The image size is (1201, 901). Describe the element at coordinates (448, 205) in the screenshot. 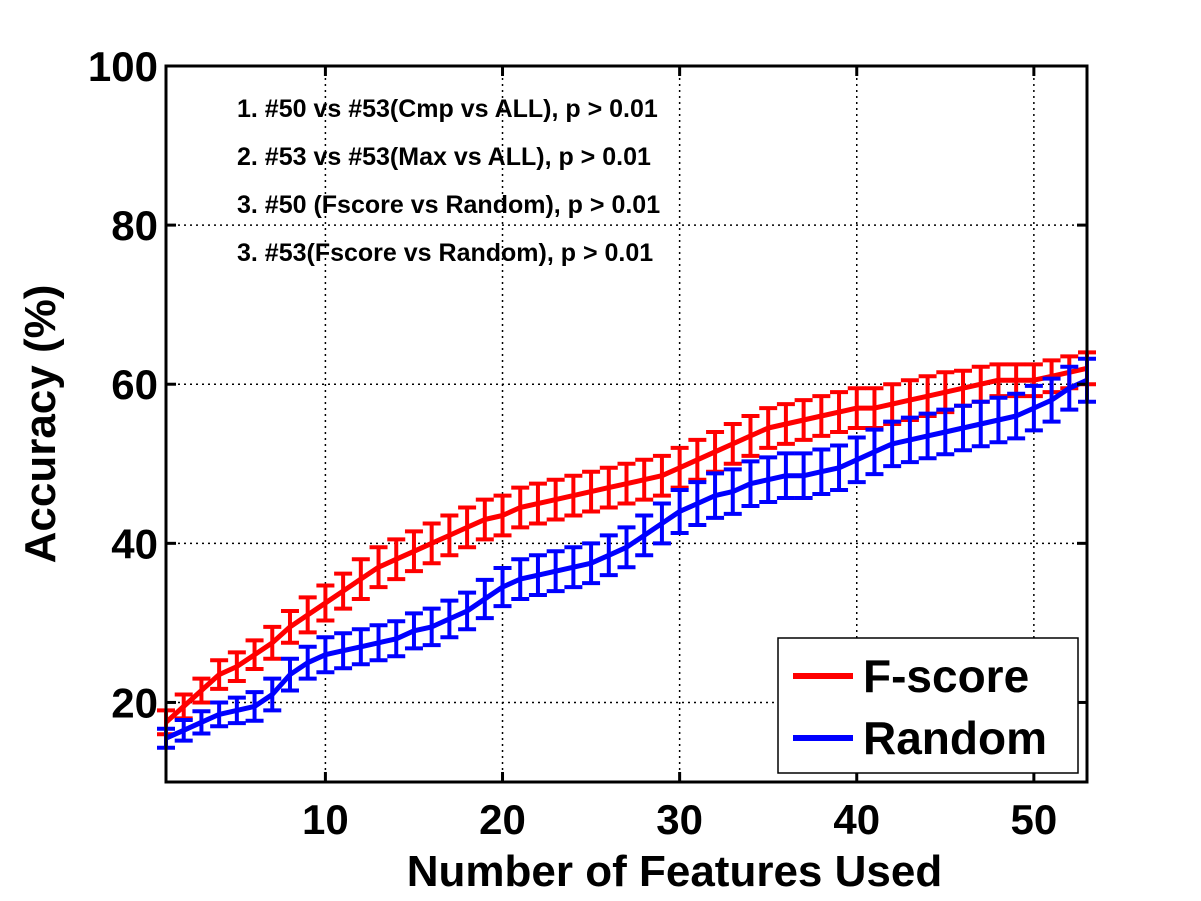

I see `annotation-text: 3. #50 (Fscore vs Random), p > 0.01` at that location.